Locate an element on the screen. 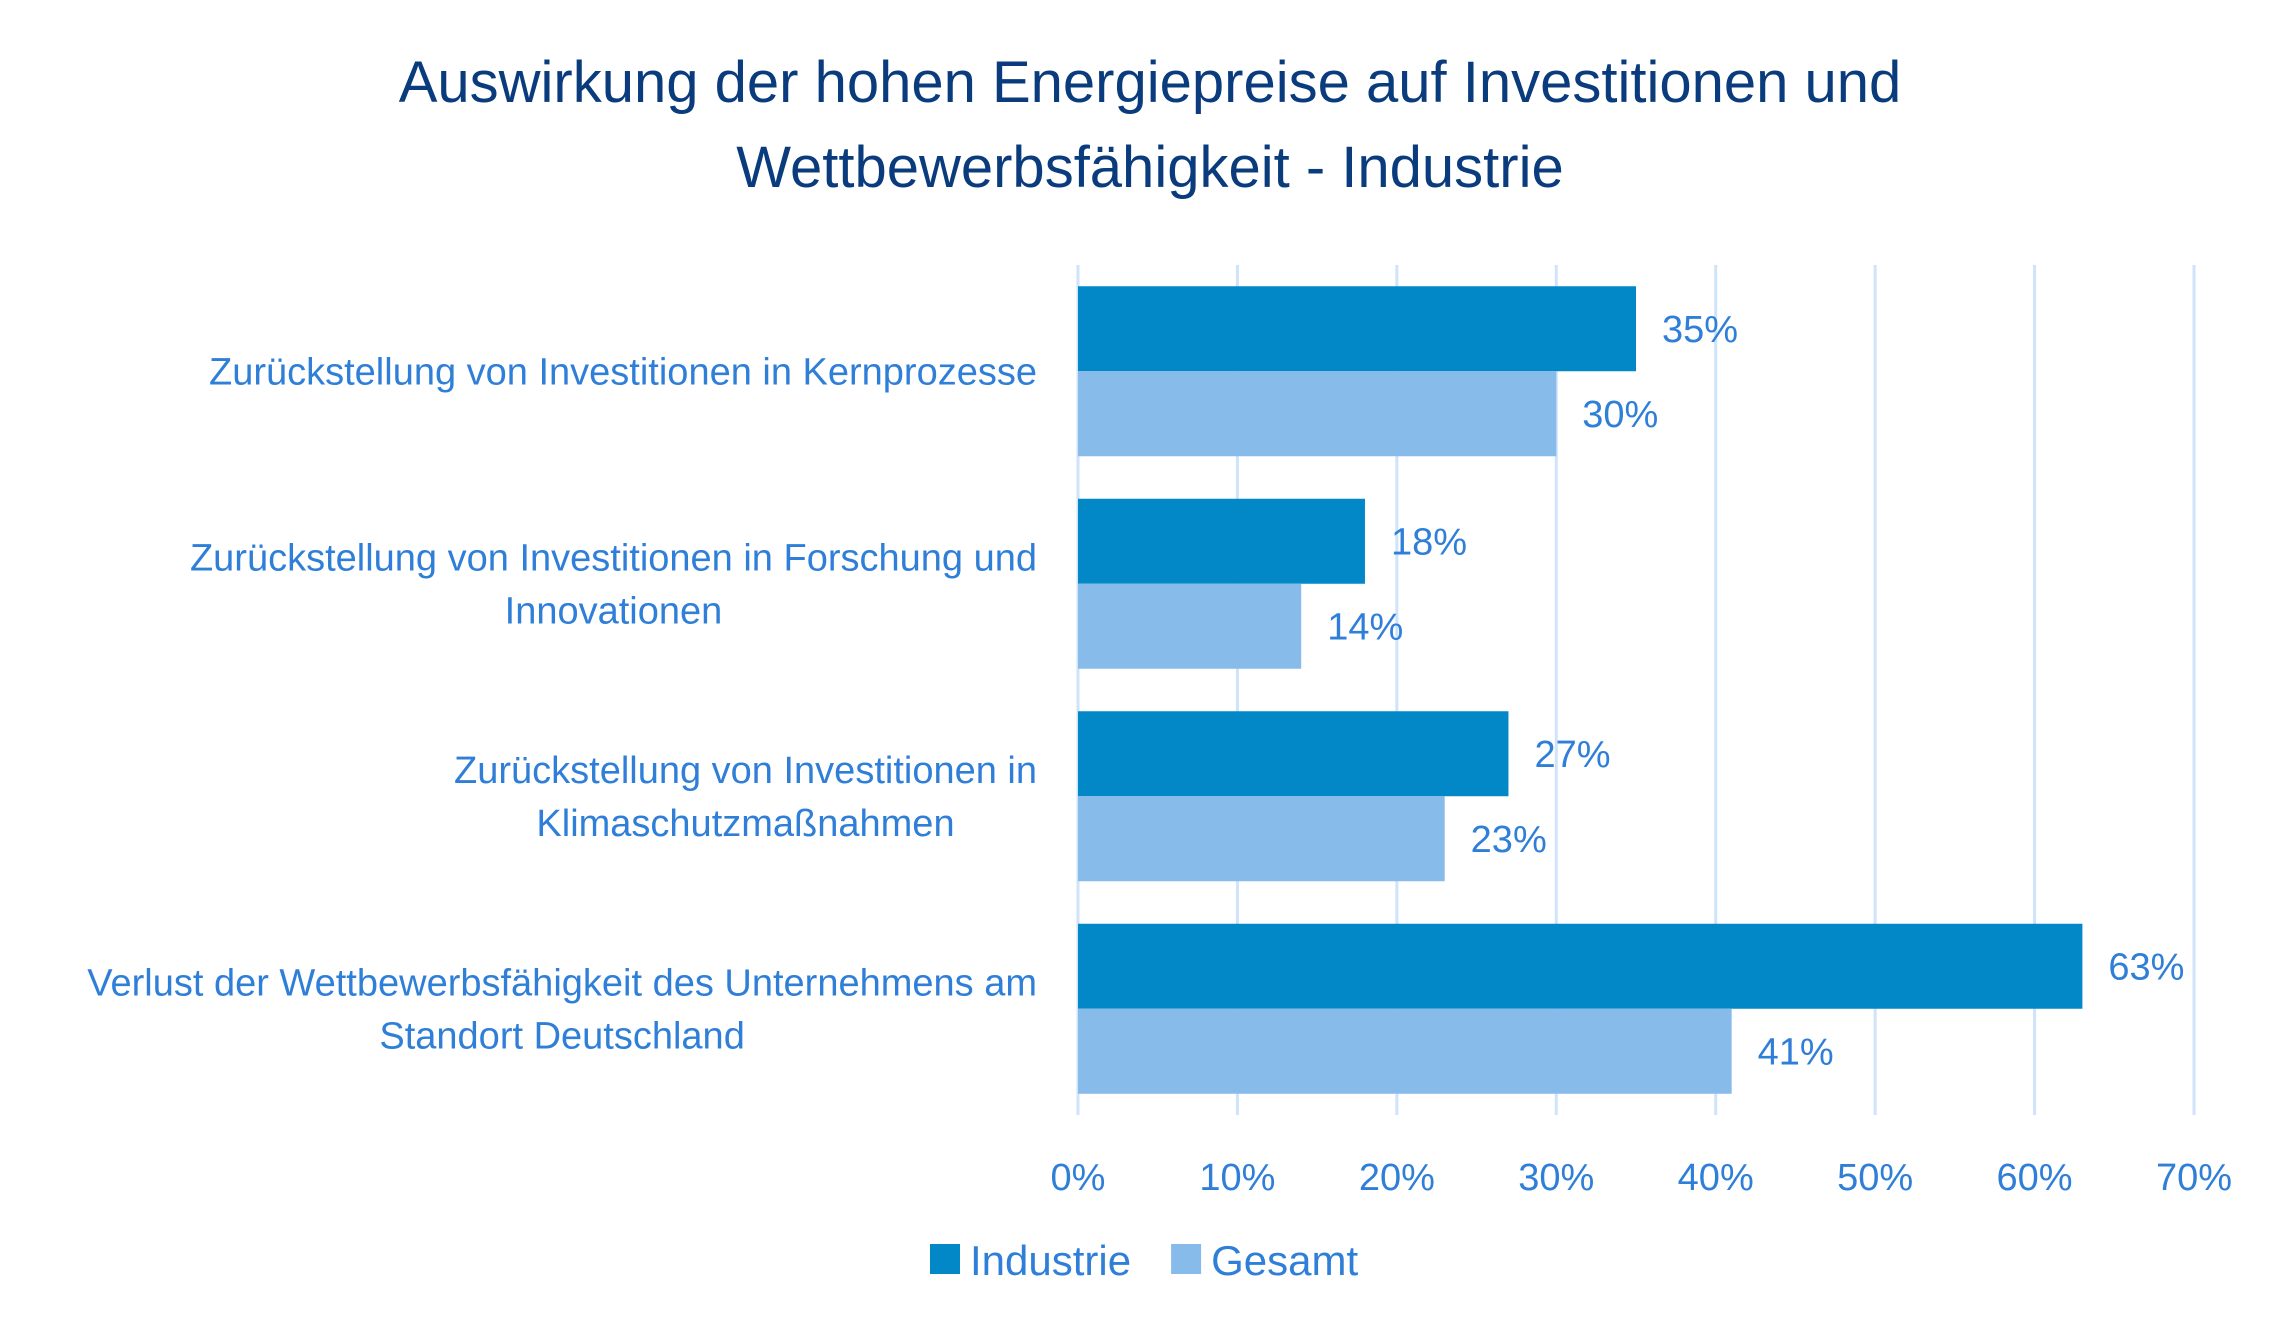  category-label-line: Klimaschutzmaßnahmen is located at coordinates (745, 824).